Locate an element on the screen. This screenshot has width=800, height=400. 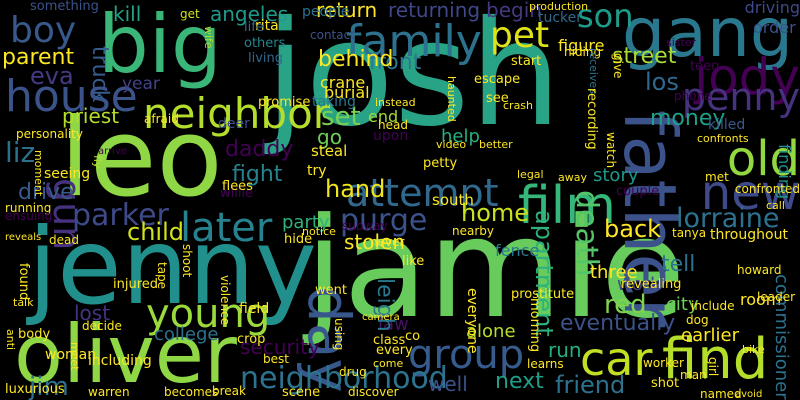
word-away: away is located at coordinates (572, 177).